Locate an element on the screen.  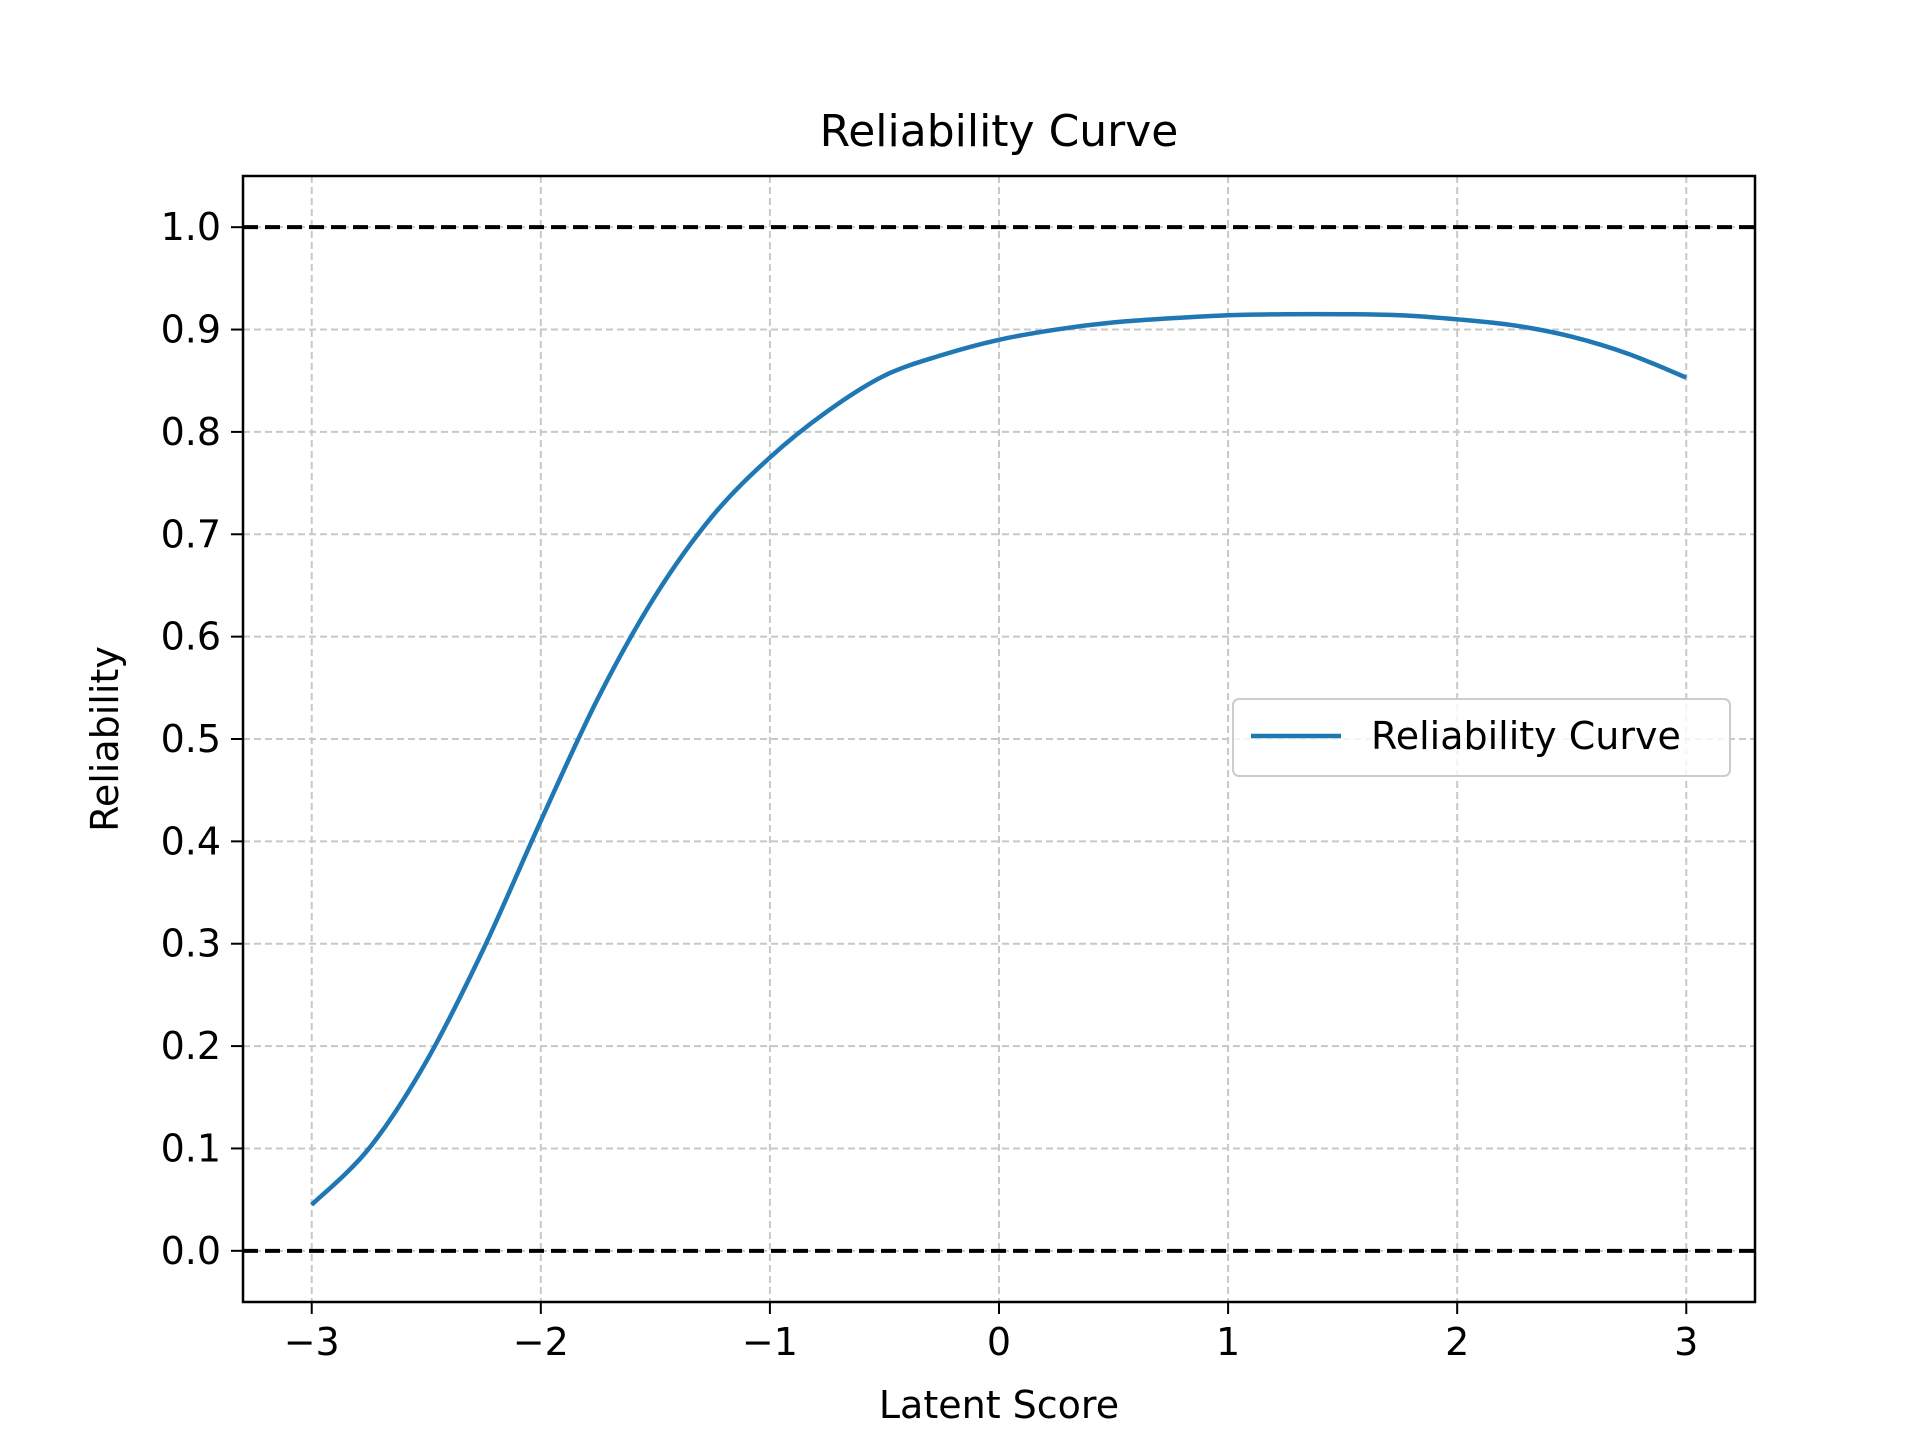
y-tick-label: 1.0 is located at coordinates (191, 227).